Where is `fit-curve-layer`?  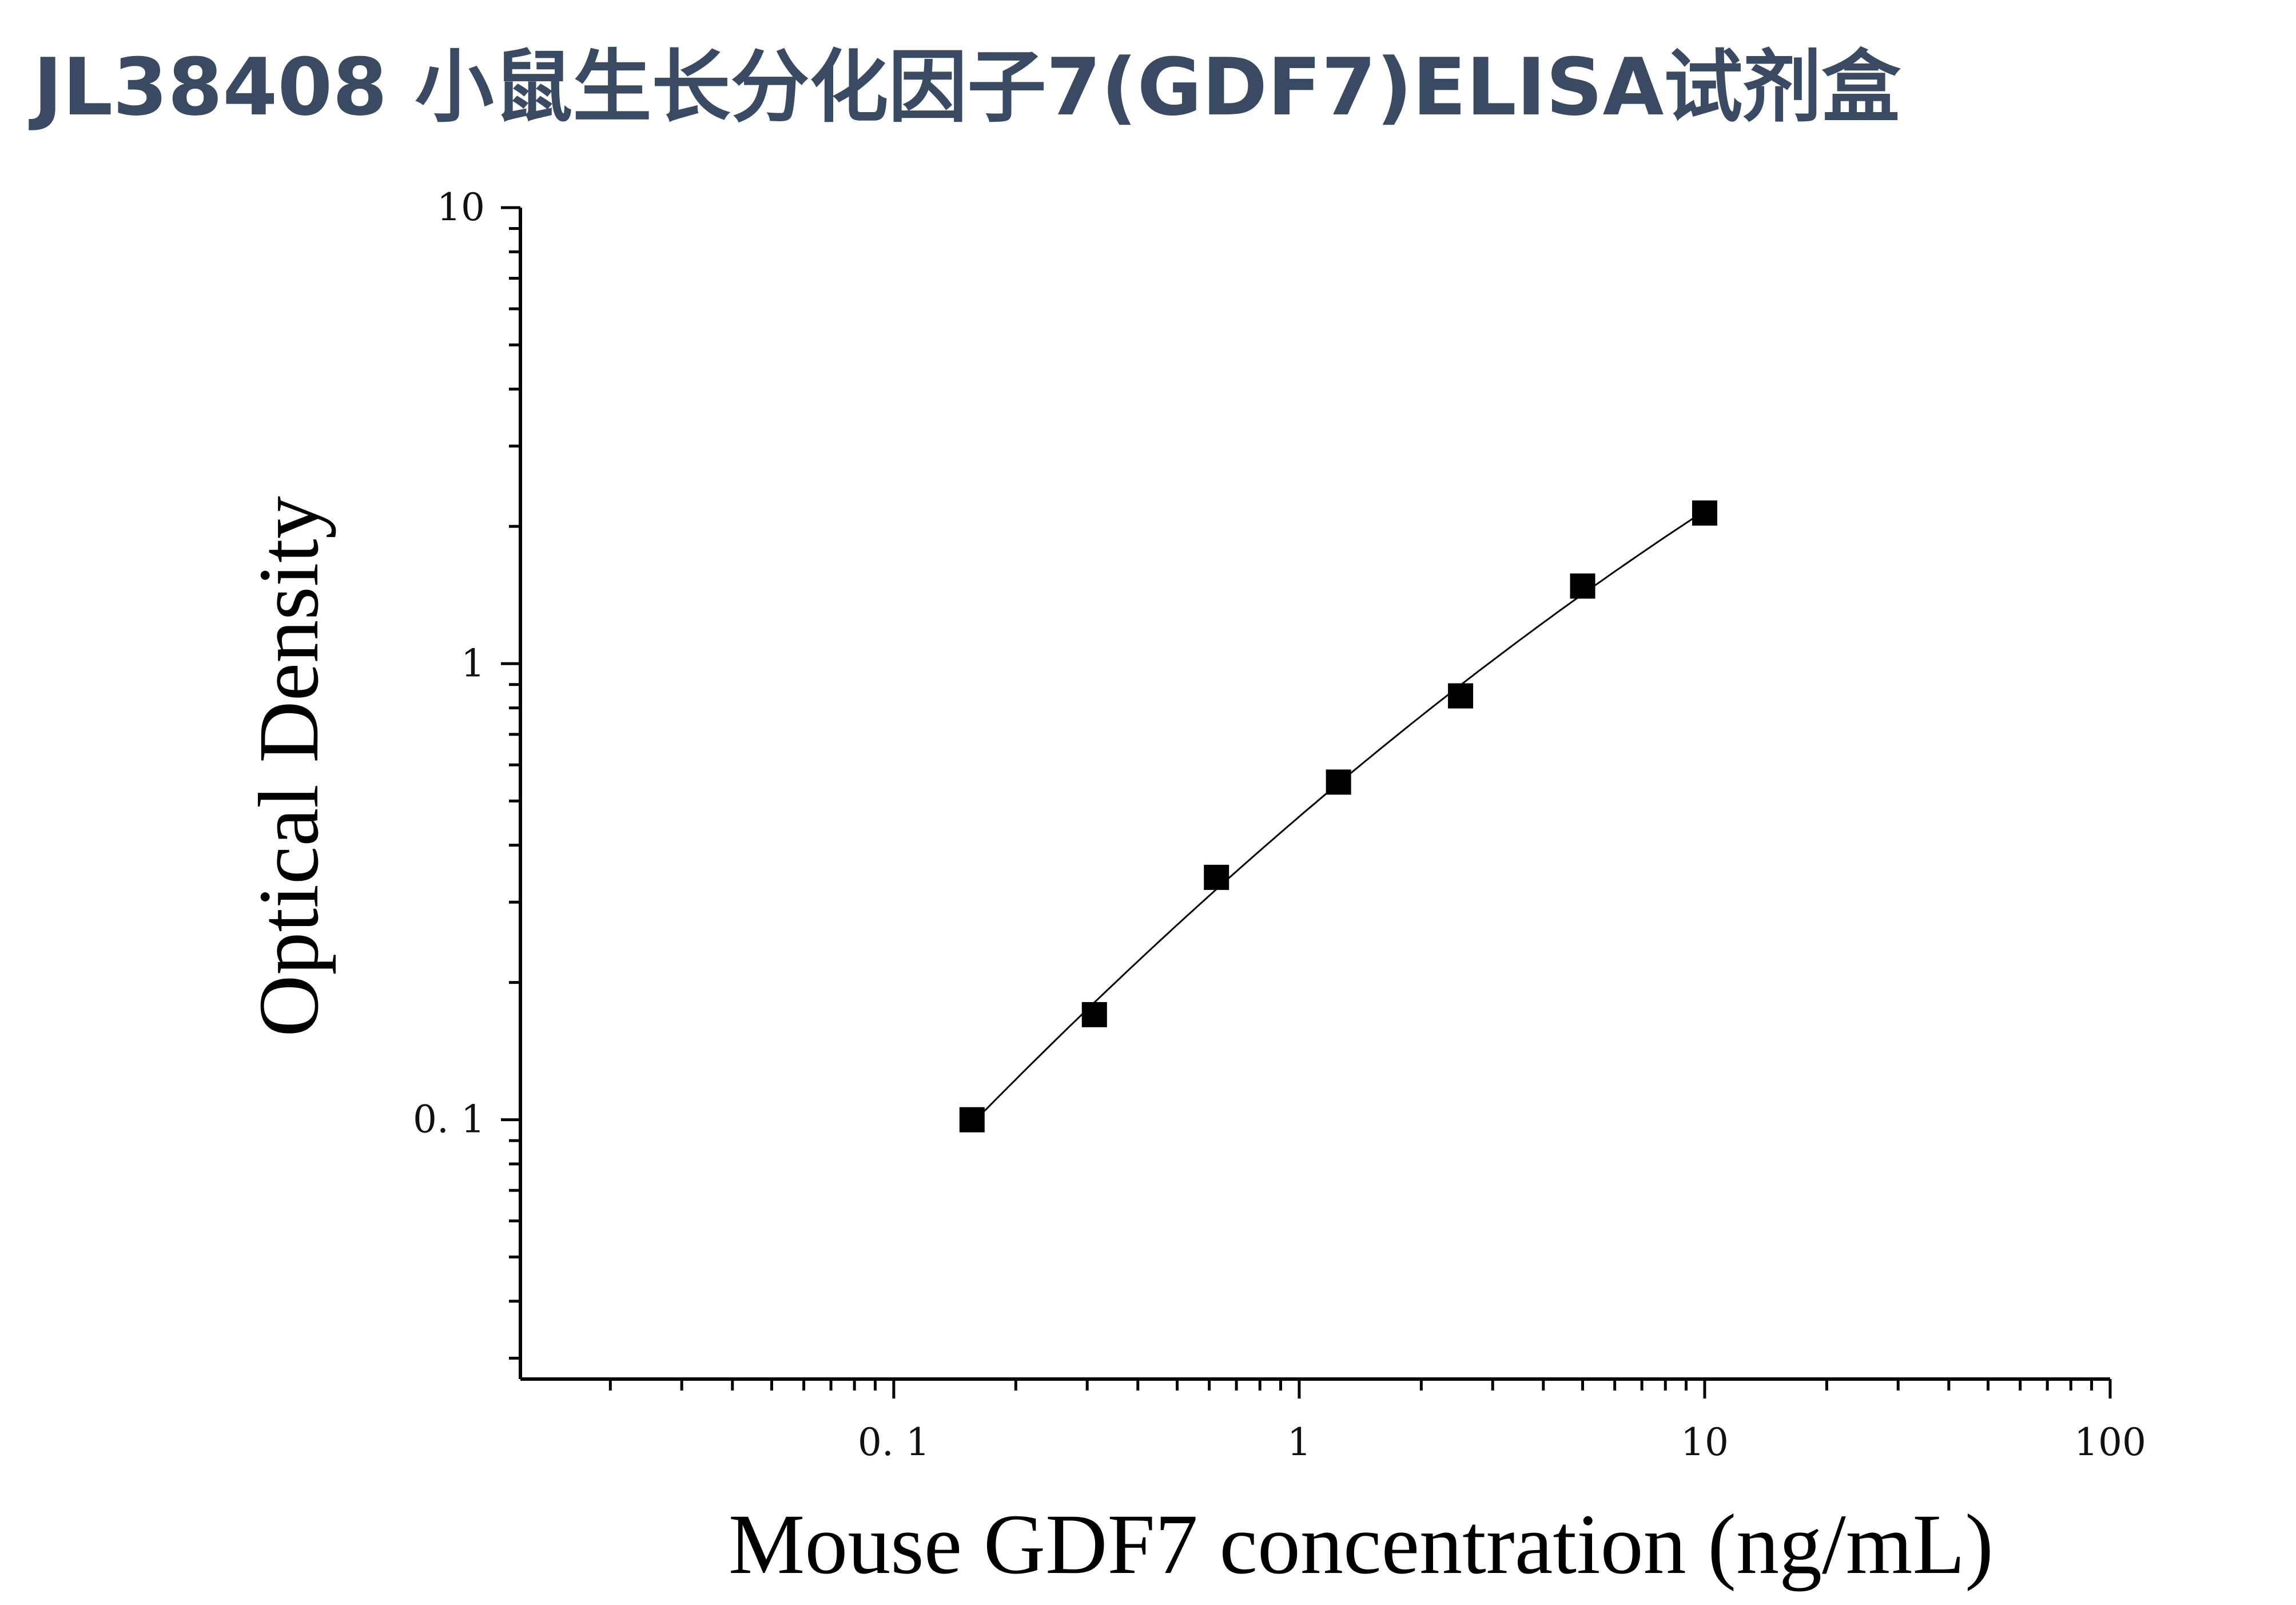
fit-curve-layer is located at coordinates (1338, 817).